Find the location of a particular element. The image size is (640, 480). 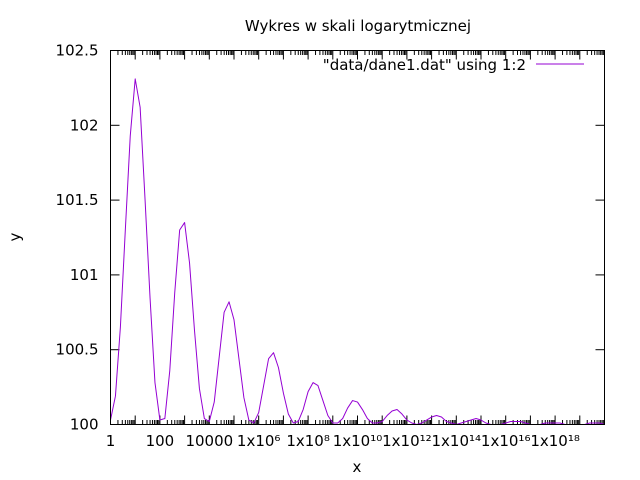

y-tick-label: 102 is located at coordinates (84, 125).